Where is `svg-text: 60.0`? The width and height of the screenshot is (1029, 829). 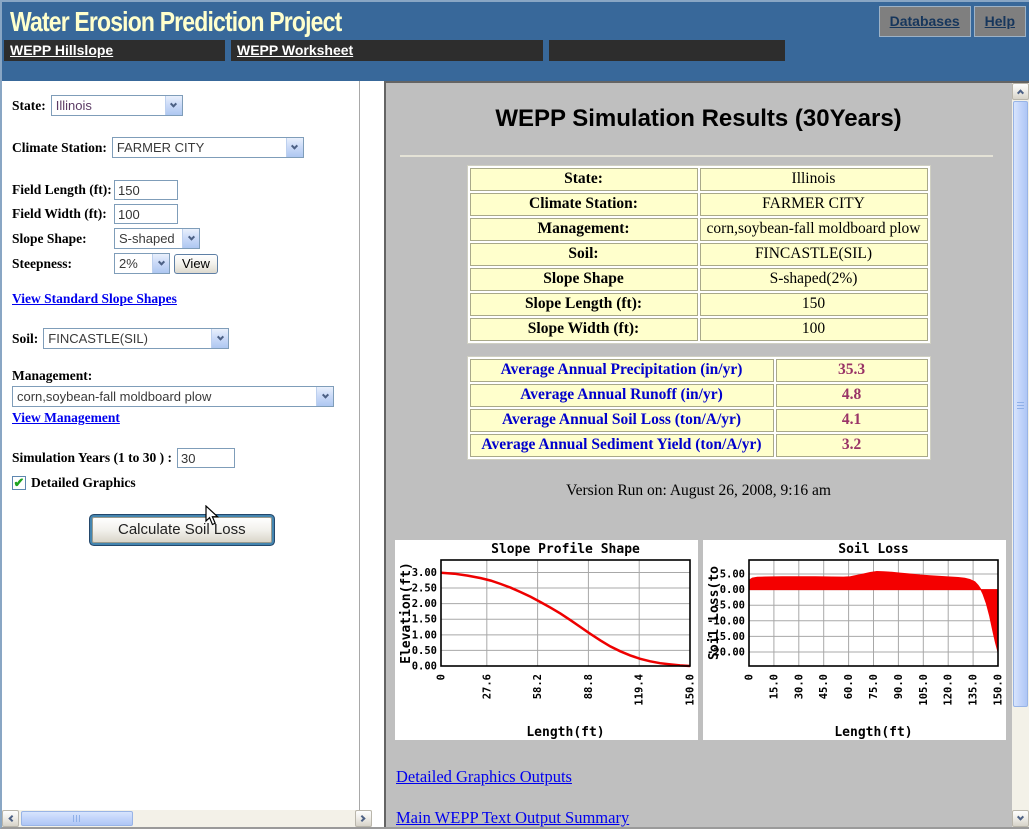
svg-text: 60.0 is located at coordinates (849, 686).